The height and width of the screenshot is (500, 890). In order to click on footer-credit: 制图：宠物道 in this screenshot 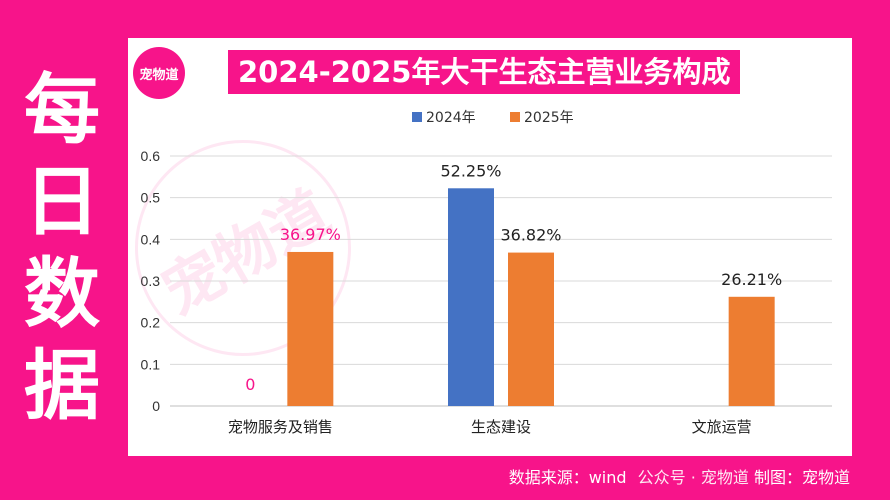, I will do `click(801, 477)`.